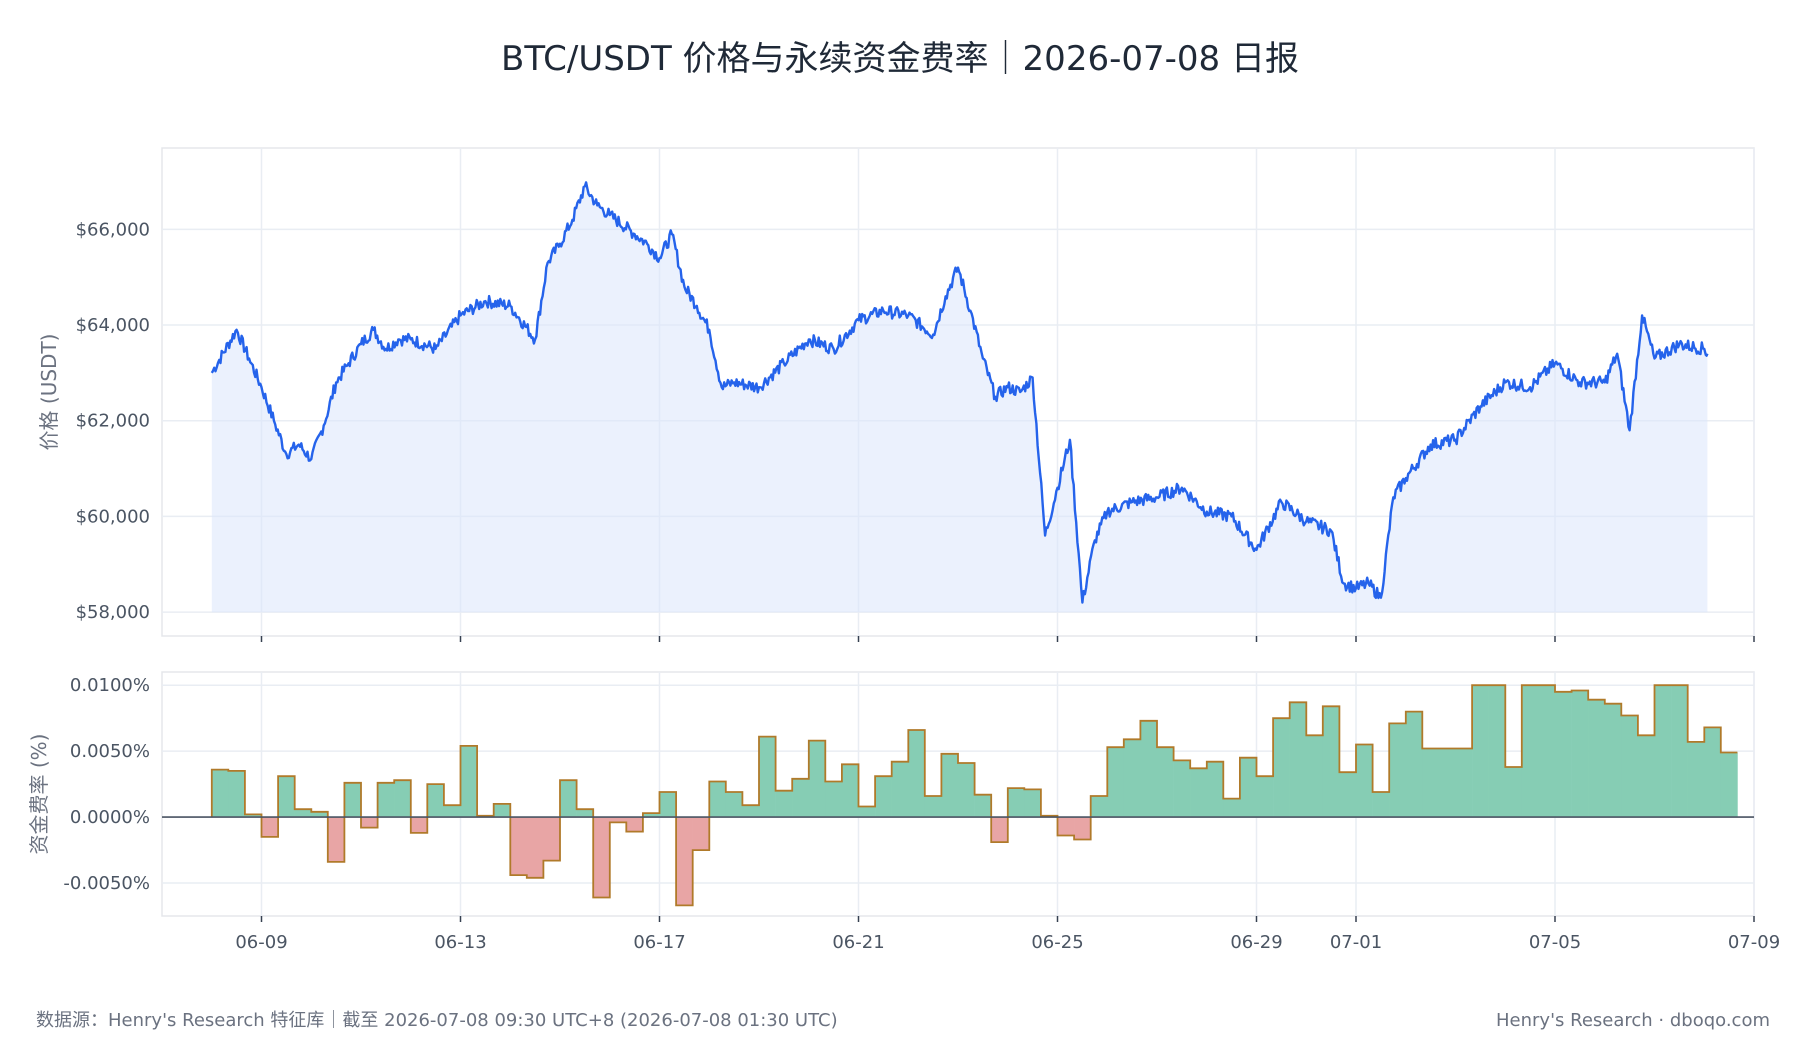  I want to click on price-y-ticks: $58,000 $60,000 $62,000 $64,000 $66,000, so click(113, 421).